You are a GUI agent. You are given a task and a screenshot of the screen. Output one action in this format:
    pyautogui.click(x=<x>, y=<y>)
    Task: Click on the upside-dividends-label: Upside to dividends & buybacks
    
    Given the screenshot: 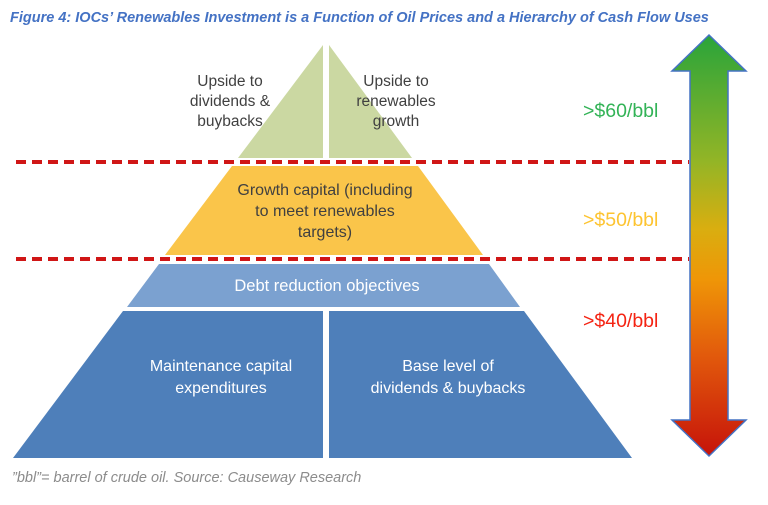 What is the action you would take?
    pyautogui.click(x=230, y=101)
    